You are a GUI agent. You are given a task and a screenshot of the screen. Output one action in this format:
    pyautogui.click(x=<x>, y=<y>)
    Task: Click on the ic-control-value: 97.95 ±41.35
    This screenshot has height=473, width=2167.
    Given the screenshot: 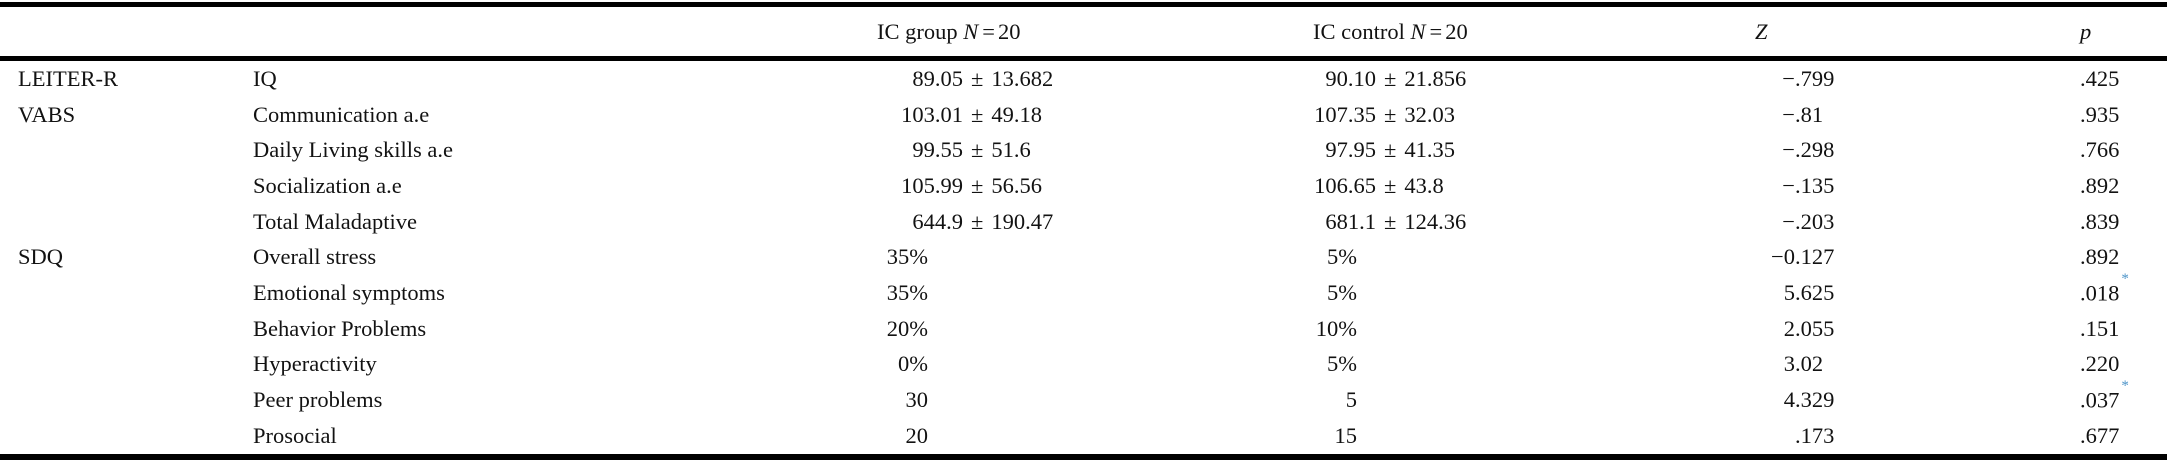 What is the action you would take?
    pyautogui.click(x=1517, y=150)
    